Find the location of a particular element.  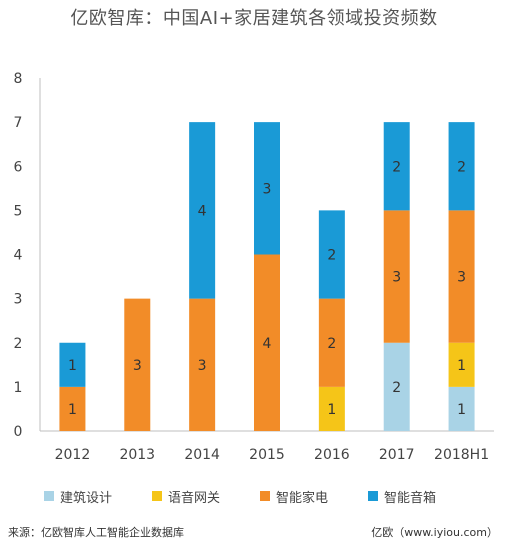

legend-label: 语音网关 is located at coordinates (194, 498).